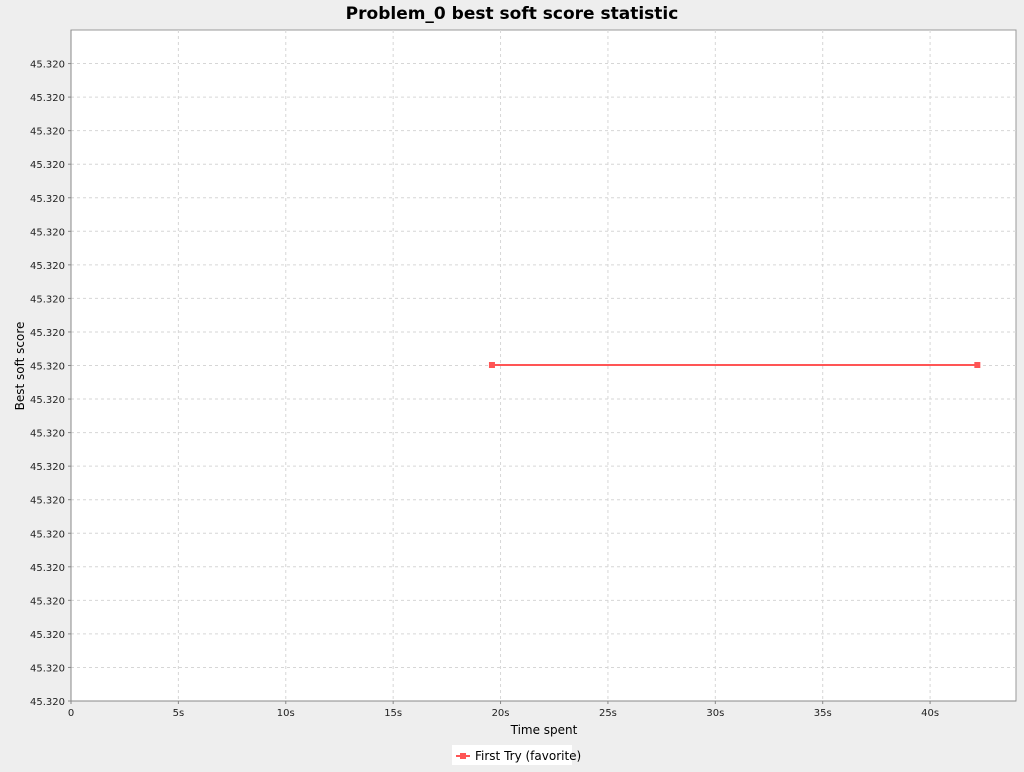 This screenshot has width=1024, height=772. Describe the element at coordinates (20, 366) in the screenshot. I see `y-axis-label: Best soft score` at that location.